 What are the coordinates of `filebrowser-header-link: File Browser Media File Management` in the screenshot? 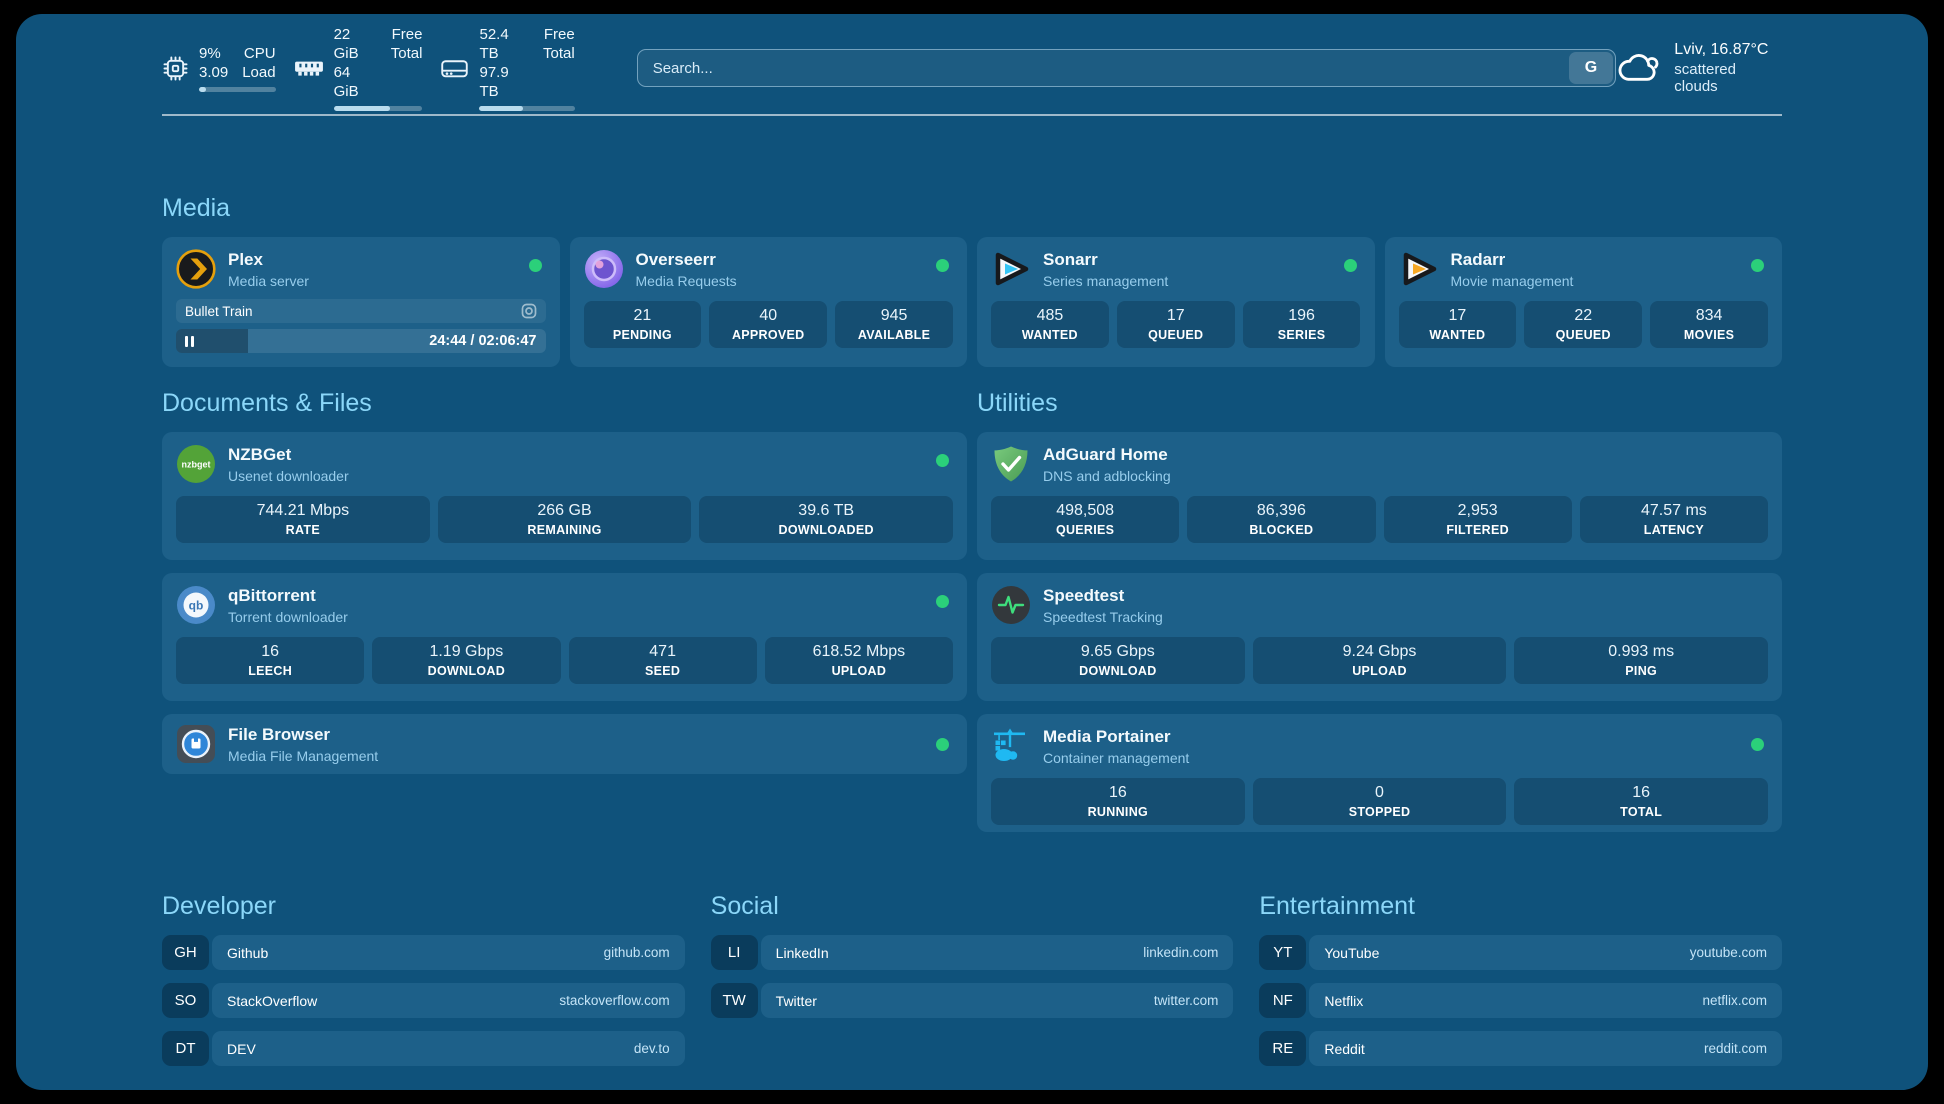 It's located at (564, 744).